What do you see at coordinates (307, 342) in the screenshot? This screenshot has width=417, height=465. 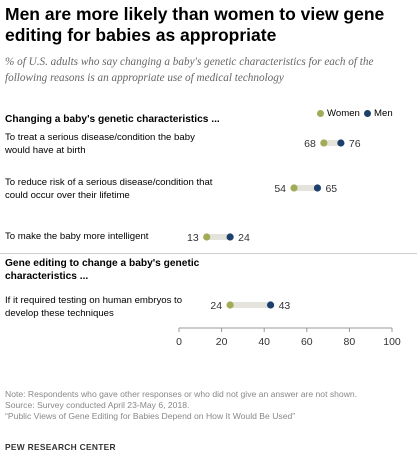 I see `x-tick-label-3: 60` at bounding box center [307, 342].